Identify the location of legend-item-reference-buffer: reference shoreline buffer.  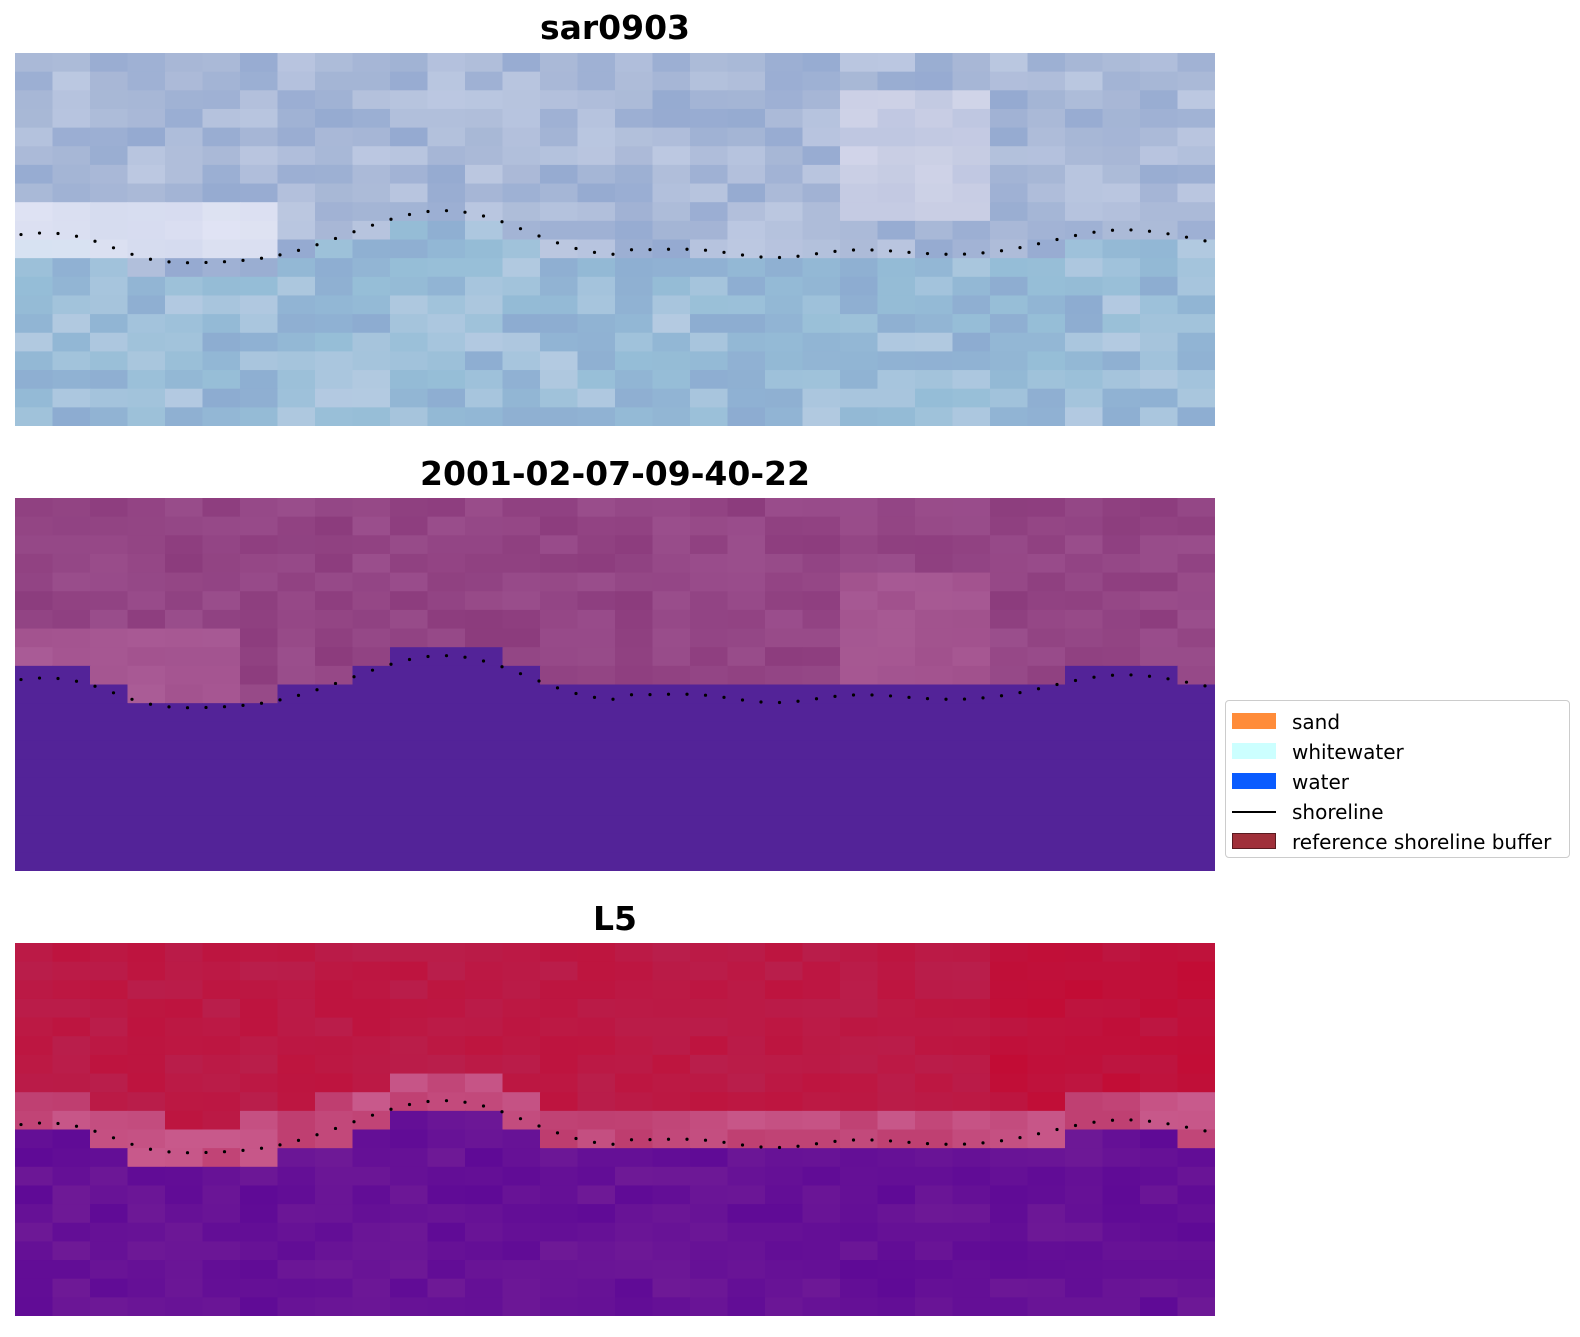
(1397, 842).